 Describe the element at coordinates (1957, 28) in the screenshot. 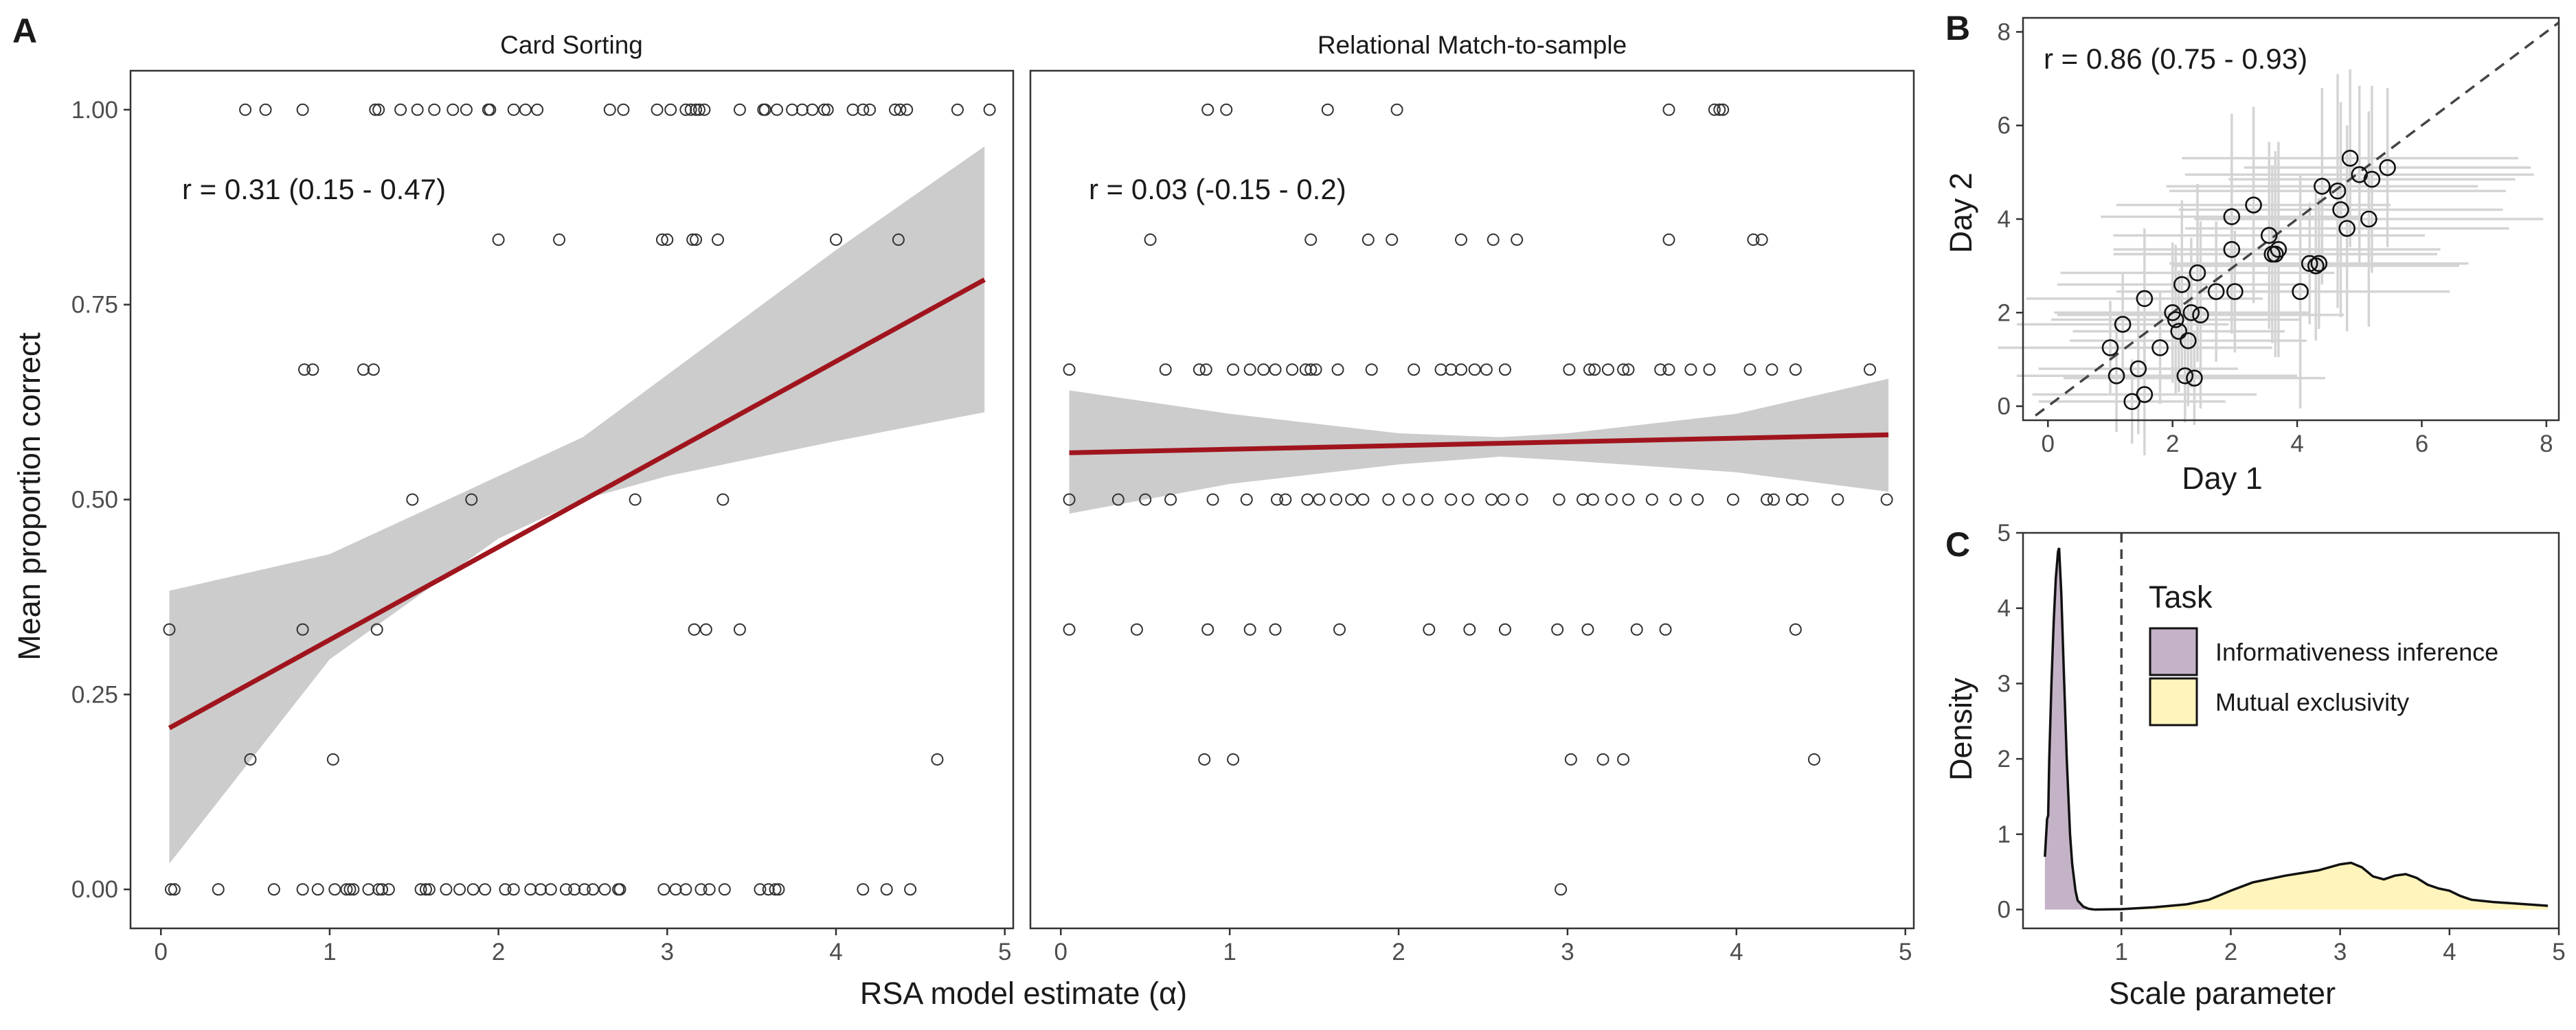

I see `panel-letter-b: B` at that location.